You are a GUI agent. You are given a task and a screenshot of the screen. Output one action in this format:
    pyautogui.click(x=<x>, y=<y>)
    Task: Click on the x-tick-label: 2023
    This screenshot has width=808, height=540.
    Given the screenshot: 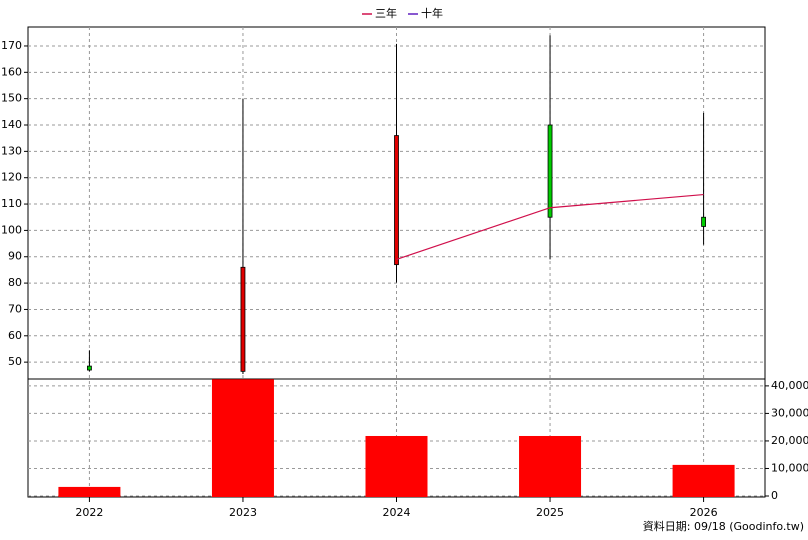 What is the action you would take?
    pyautogui.click(x=243, y=512)
    